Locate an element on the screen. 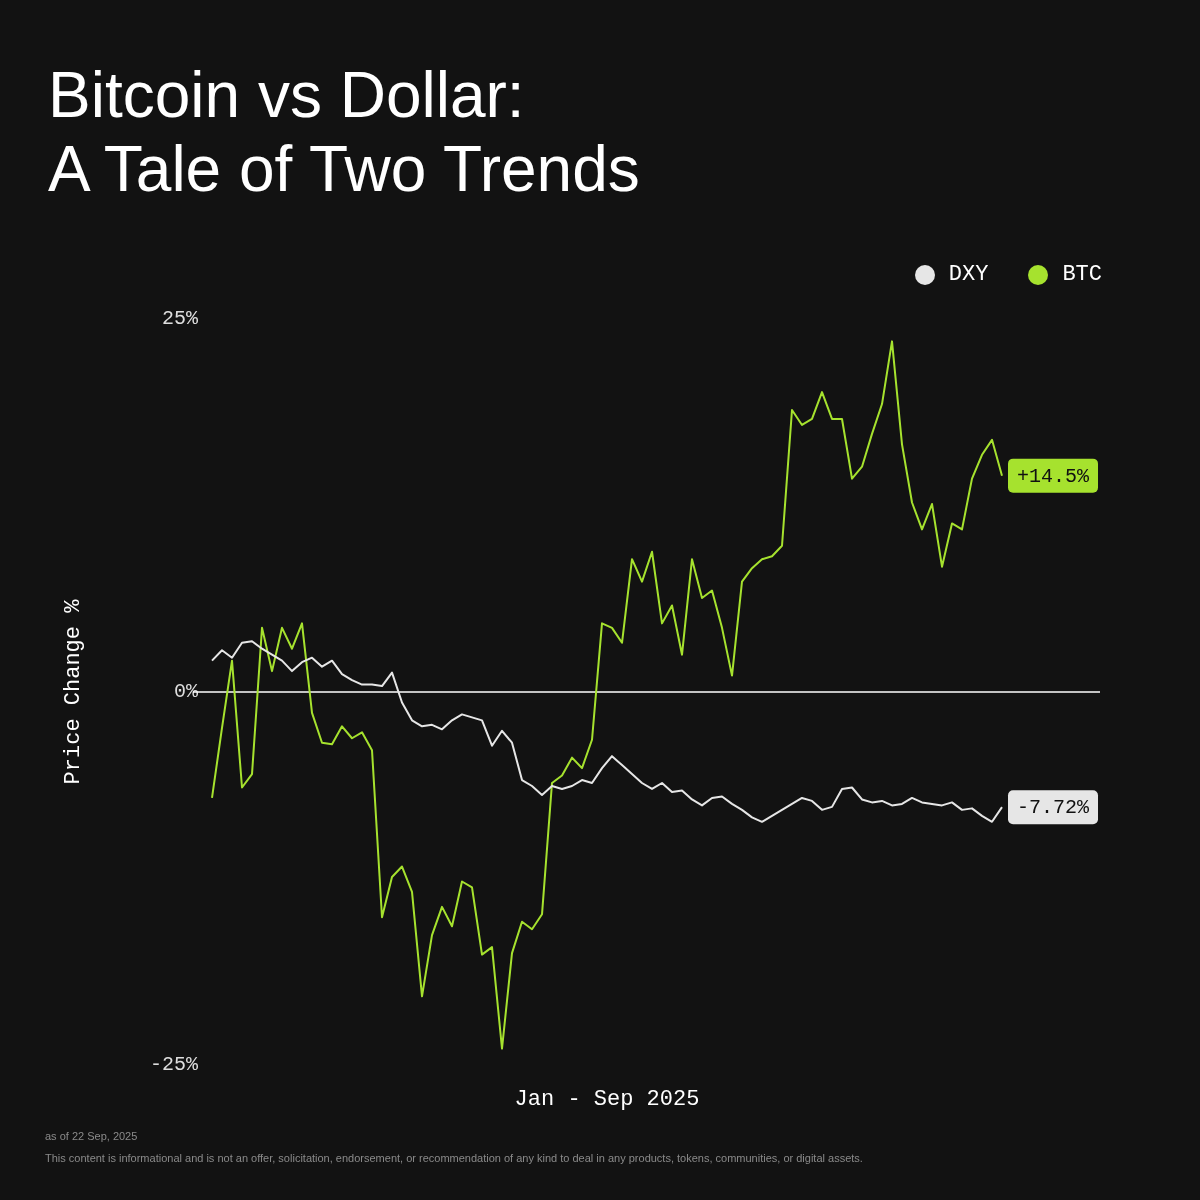 Image resolution: width=1200 pixels, height=1200 pixels. legend-label: DXY is located at coordinates (968, 274).